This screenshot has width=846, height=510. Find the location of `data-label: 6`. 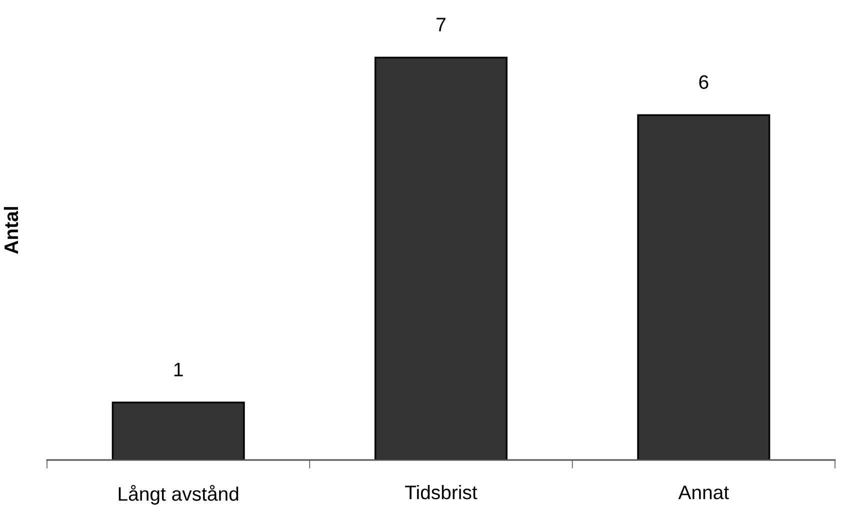

data-label: 6 is located at coordinates (703, 82).